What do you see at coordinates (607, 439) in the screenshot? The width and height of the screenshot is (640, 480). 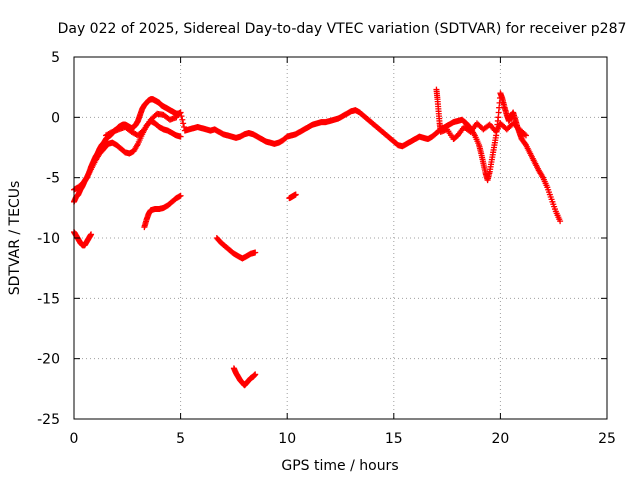 I see `x-tick-label: 25` at bounding box center [607, 439].